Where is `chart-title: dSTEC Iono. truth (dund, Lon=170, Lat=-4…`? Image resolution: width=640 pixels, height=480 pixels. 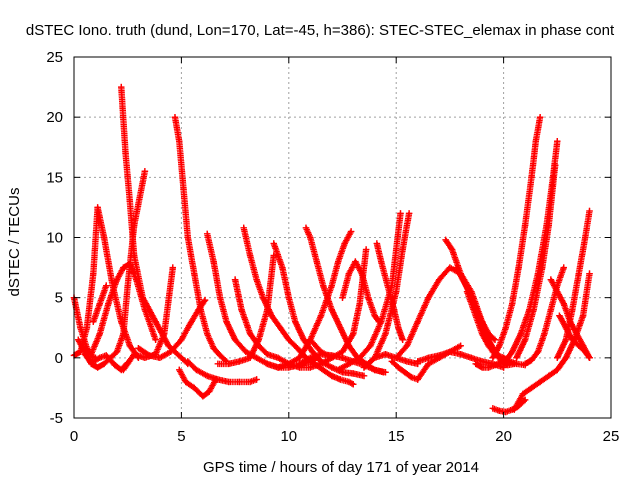 chart-title: dSTEC Iono. truth (dund, Lon=170, Lat=-4… is located at coordinates (320, 30).